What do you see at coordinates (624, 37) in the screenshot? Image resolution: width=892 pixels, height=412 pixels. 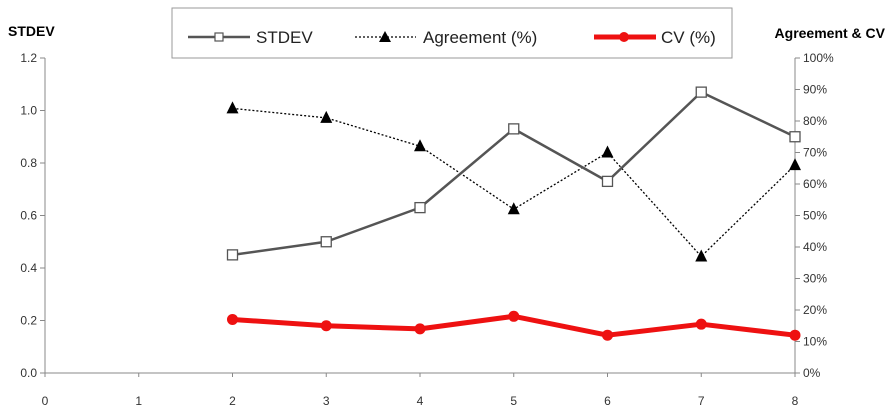 I see `legend-cv-marker` at bounding box center [624, 37].